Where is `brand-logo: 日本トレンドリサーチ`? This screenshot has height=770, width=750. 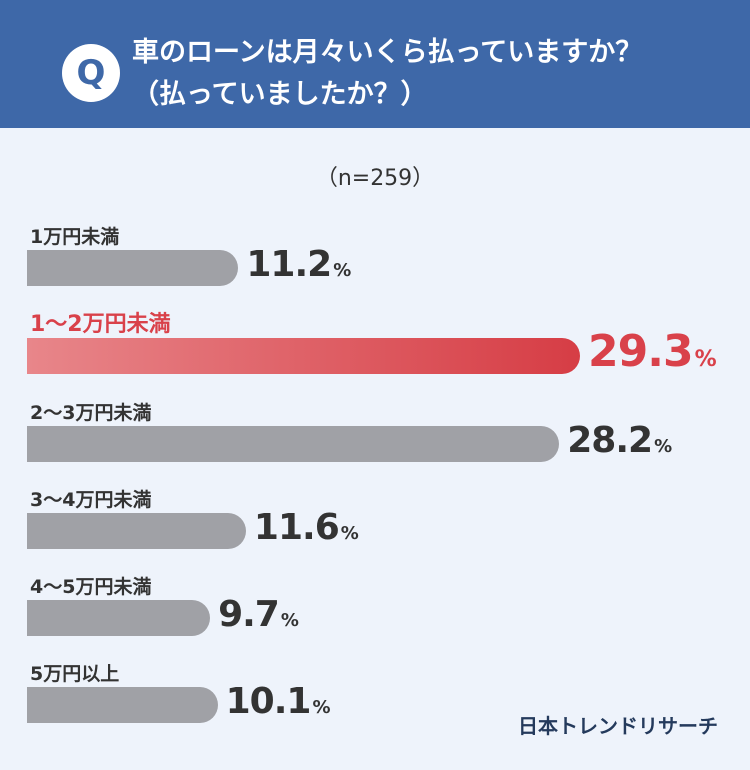 brand-logo: 日本トレンドリサーチ is located at coordinates (618, 724).